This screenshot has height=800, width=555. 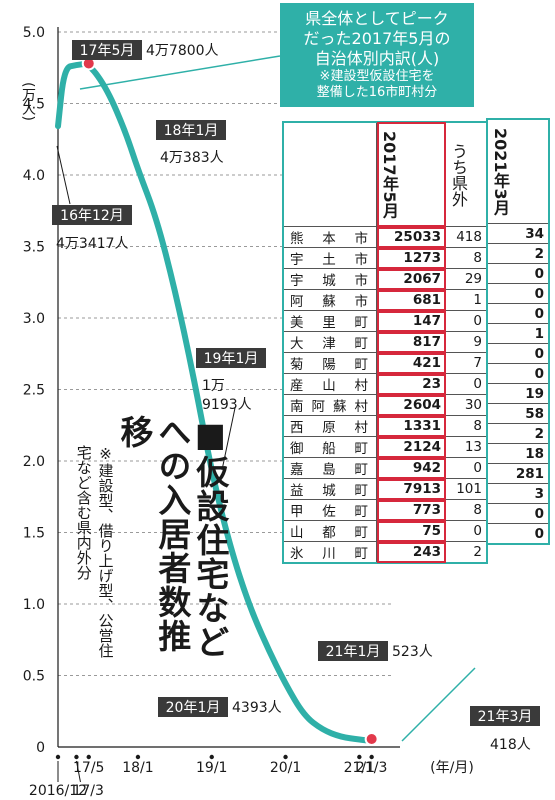 I want to click on chart-note: ※建設型、借り上げ型、公営住宅など含む県内外分, so click(x=94, y=551).